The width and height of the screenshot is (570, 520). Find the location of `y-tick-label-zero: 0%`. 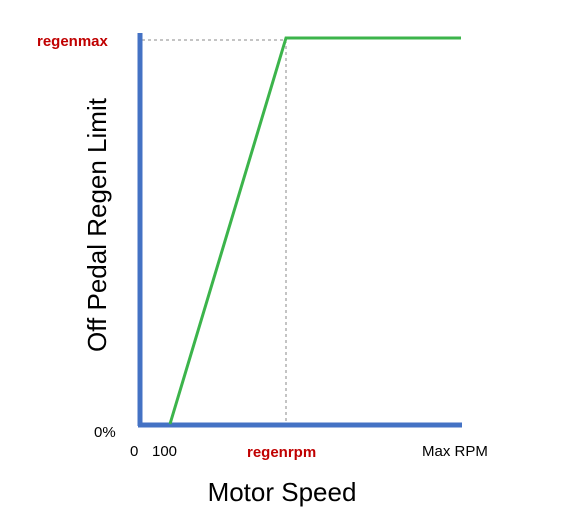

y-tick-label-zero: 0% is located at coordinates (105, 432).